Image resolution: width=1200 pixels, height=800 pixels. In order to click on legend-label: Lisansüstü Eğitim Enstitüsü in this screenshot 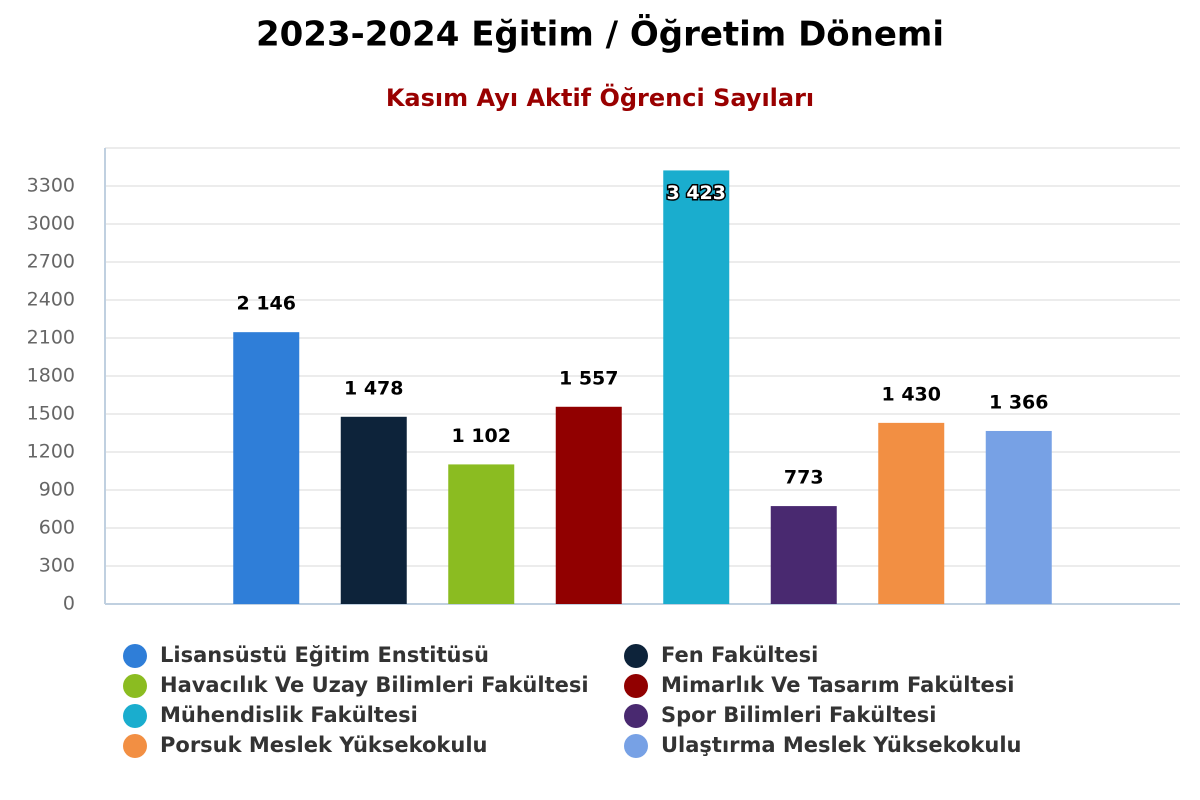, I will do `click(324, 655)`.